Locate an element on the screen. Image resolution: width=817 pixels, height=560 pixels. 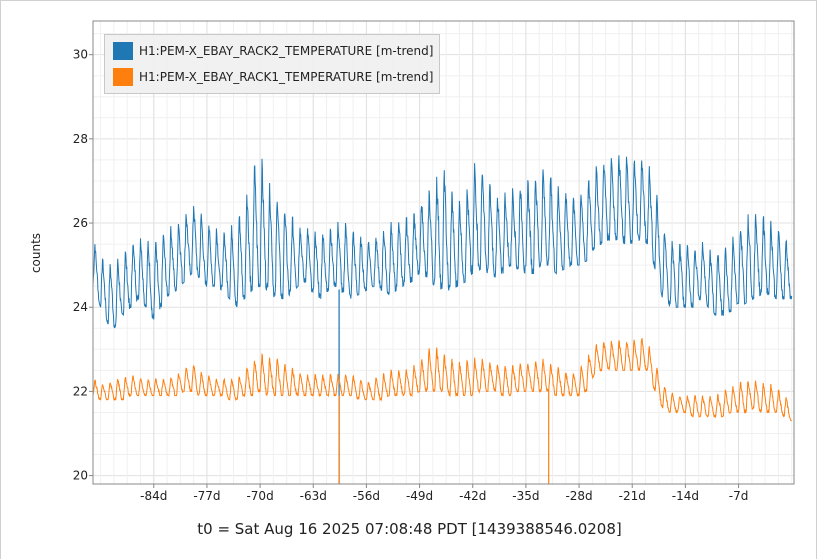
x-tick-label: -56d is located at coordinates (366, 496).